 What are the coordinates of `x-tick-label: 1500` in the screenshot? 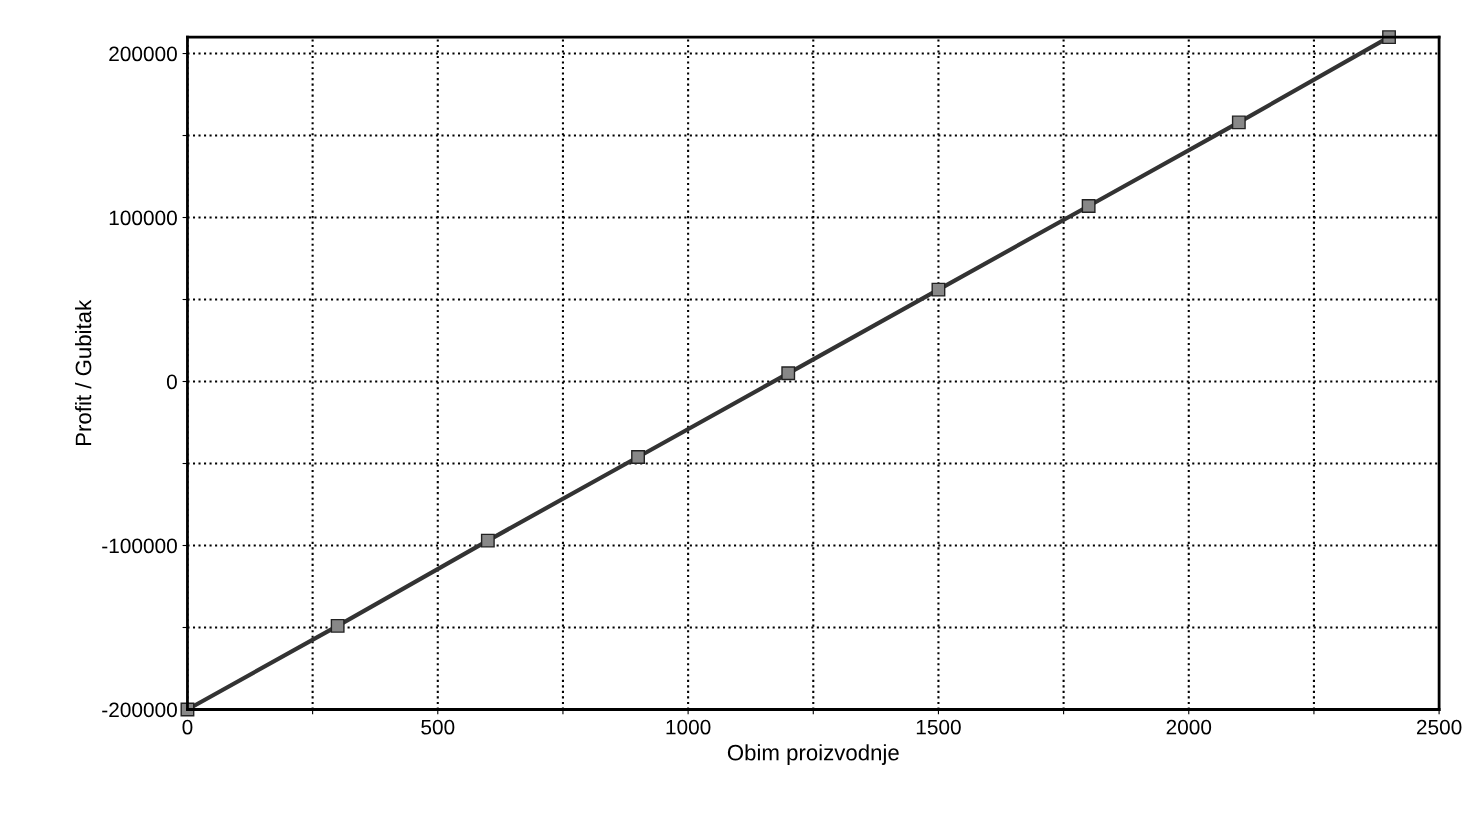 It's located at (938, 727).